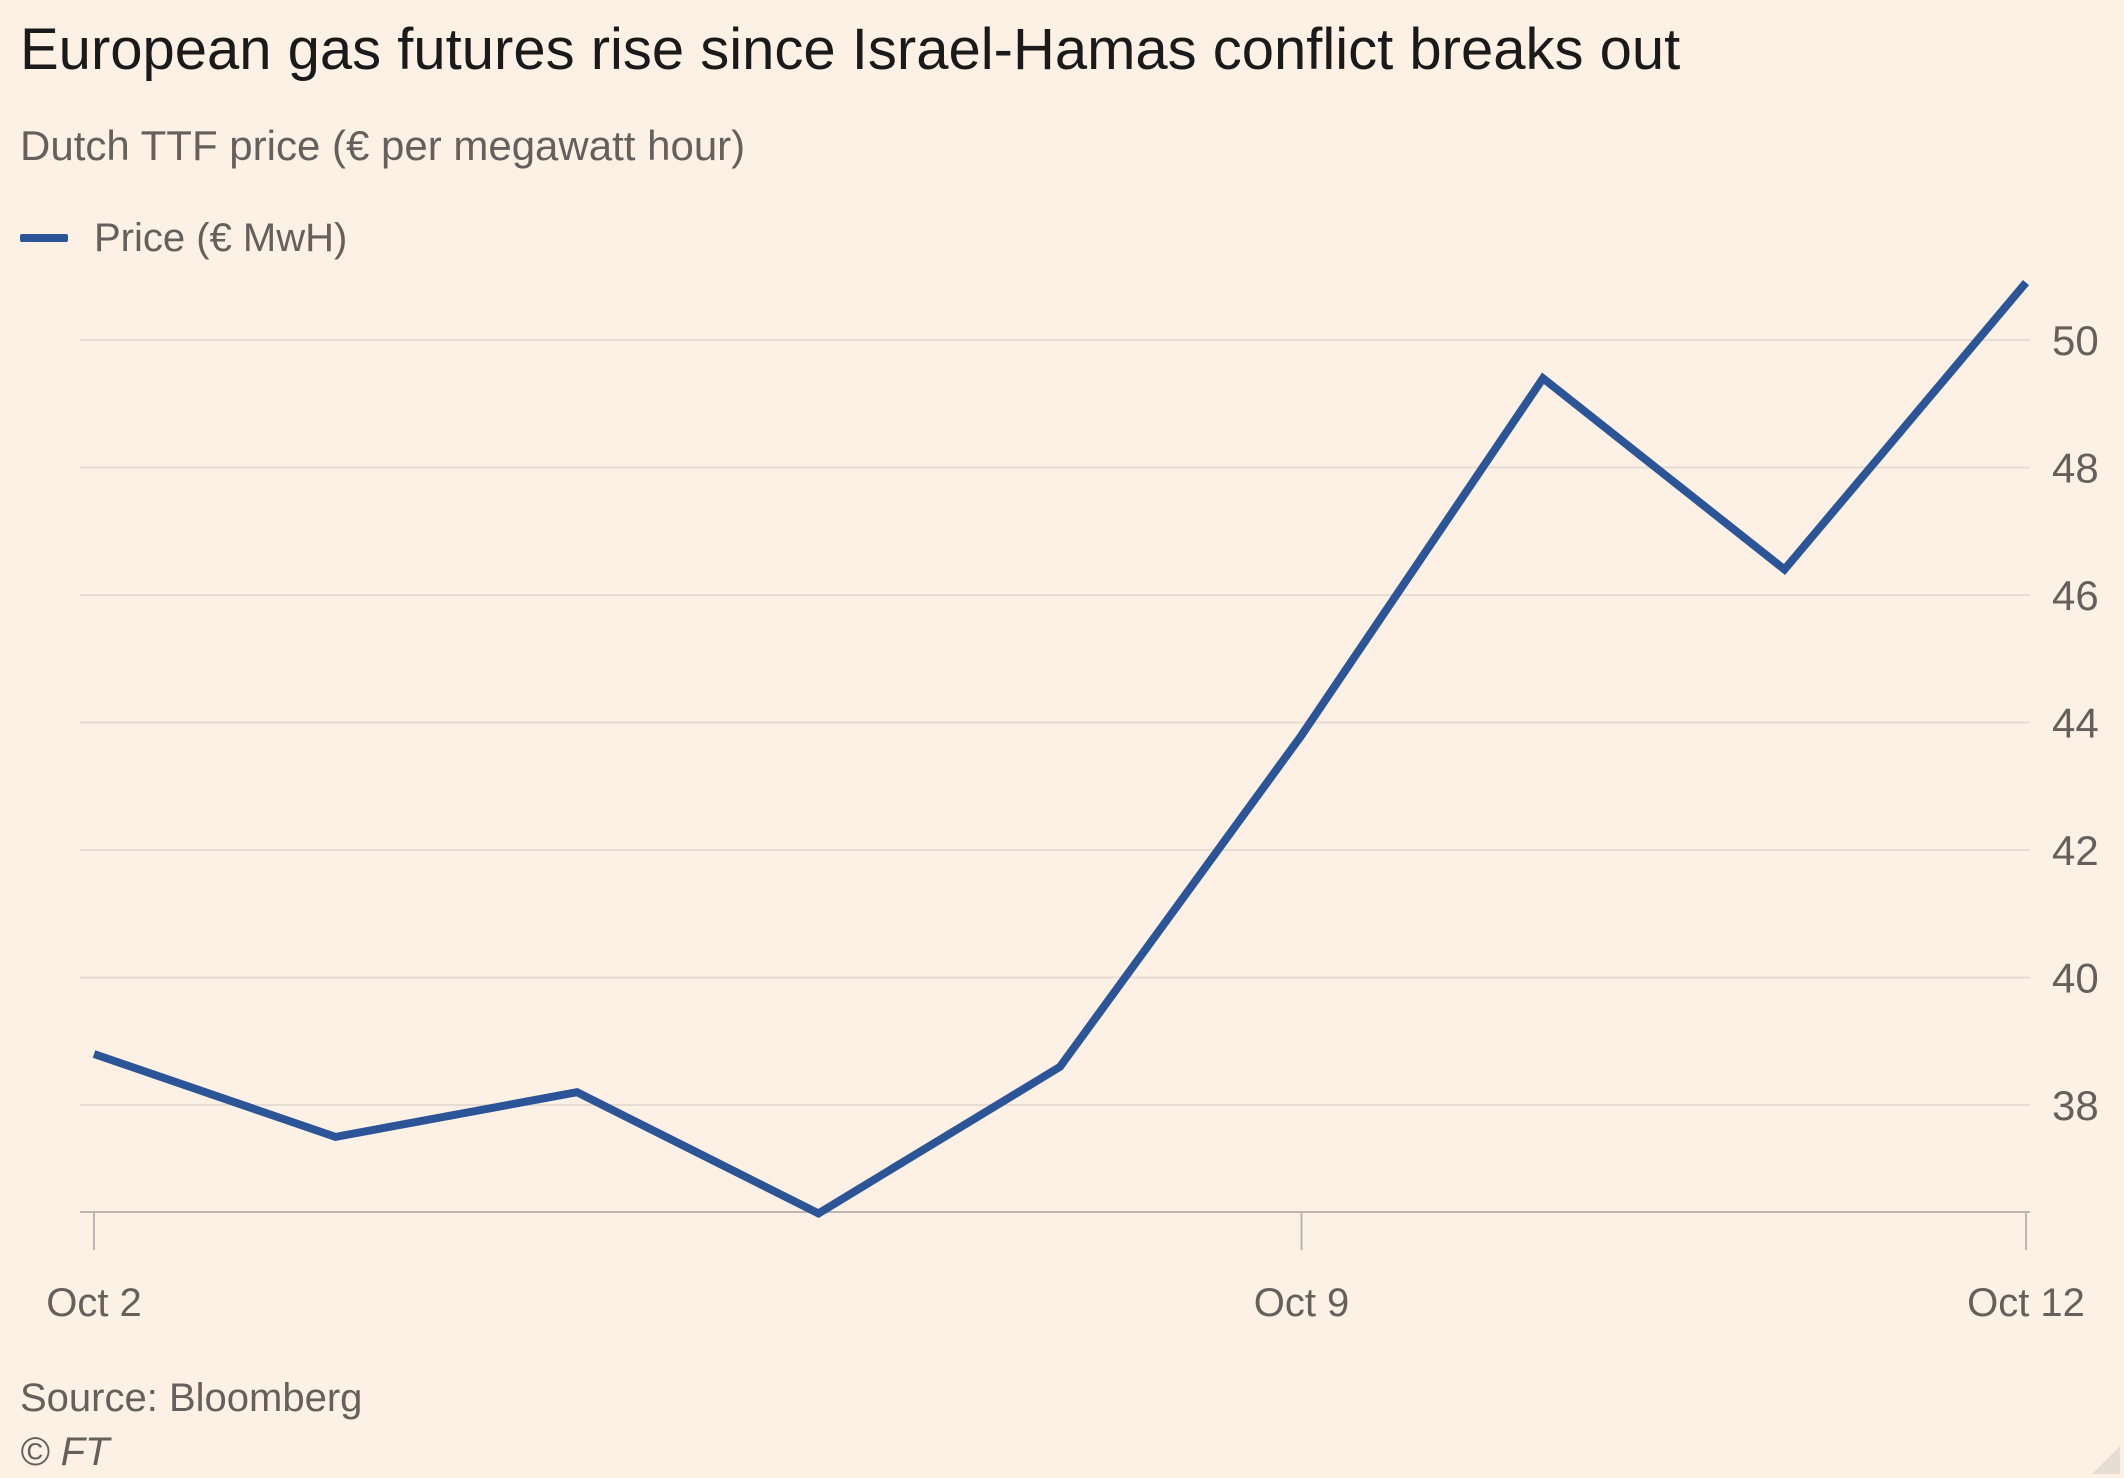 Image resolution: width=2124 pixels, height=1478 pixels. I want to click on copyright-note: © FT, so click(65, 1452).